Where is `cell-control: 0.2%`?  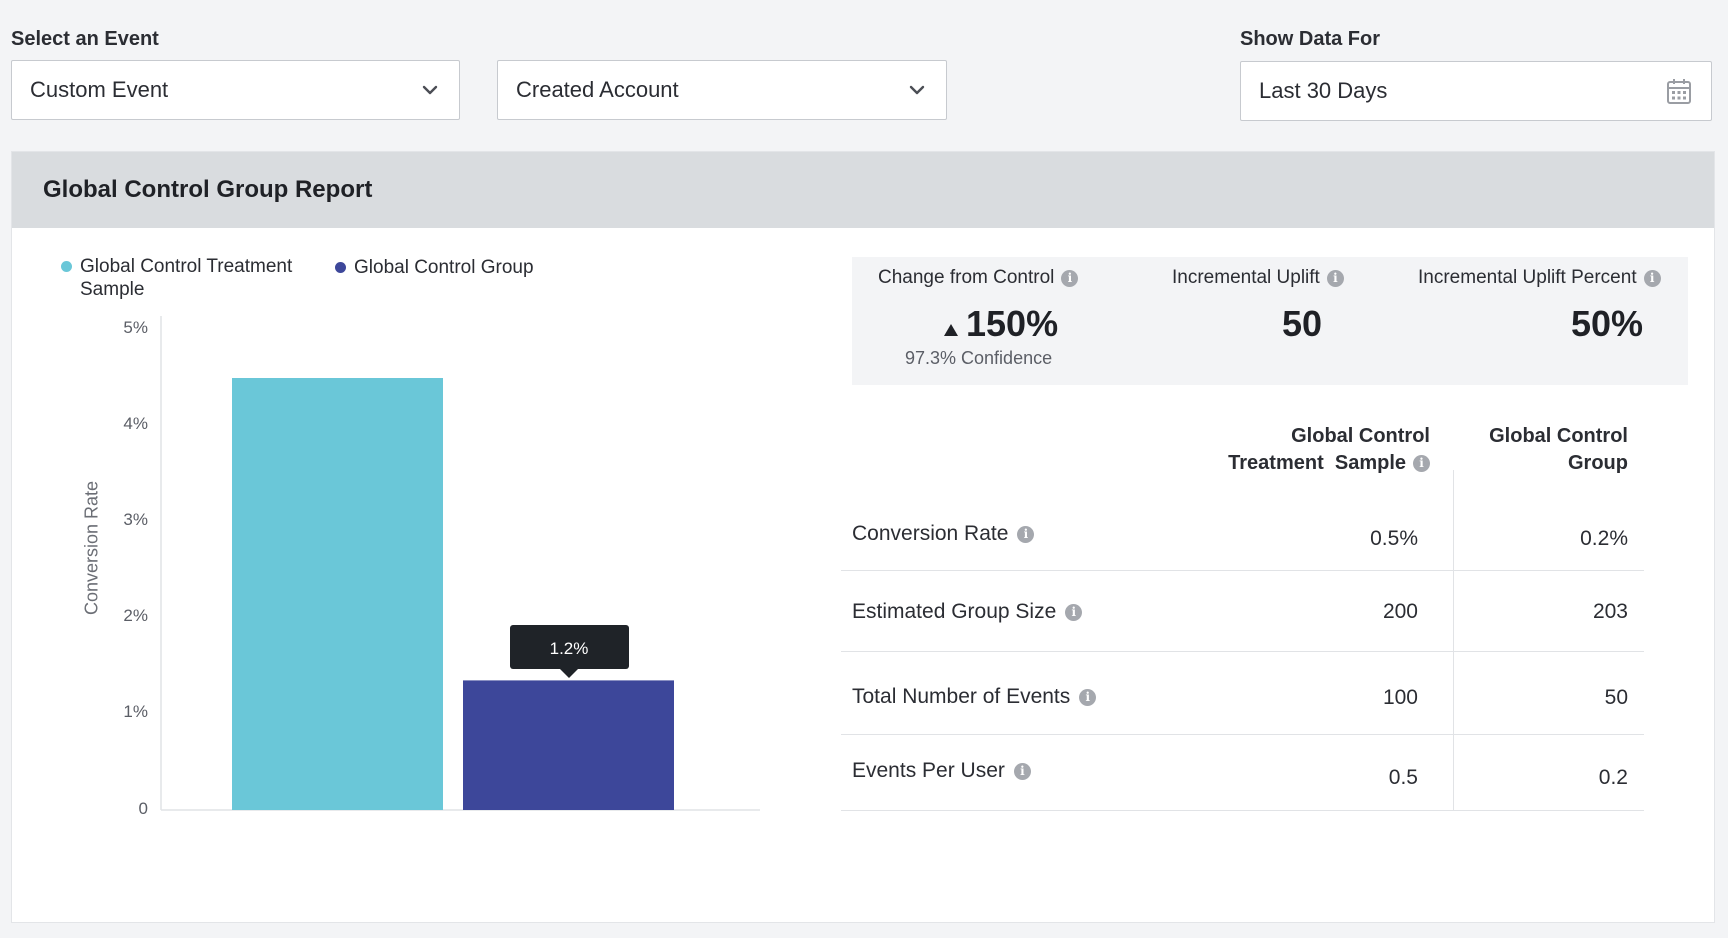
cell-control: 0.2% is located at coordinates (1604, 538).